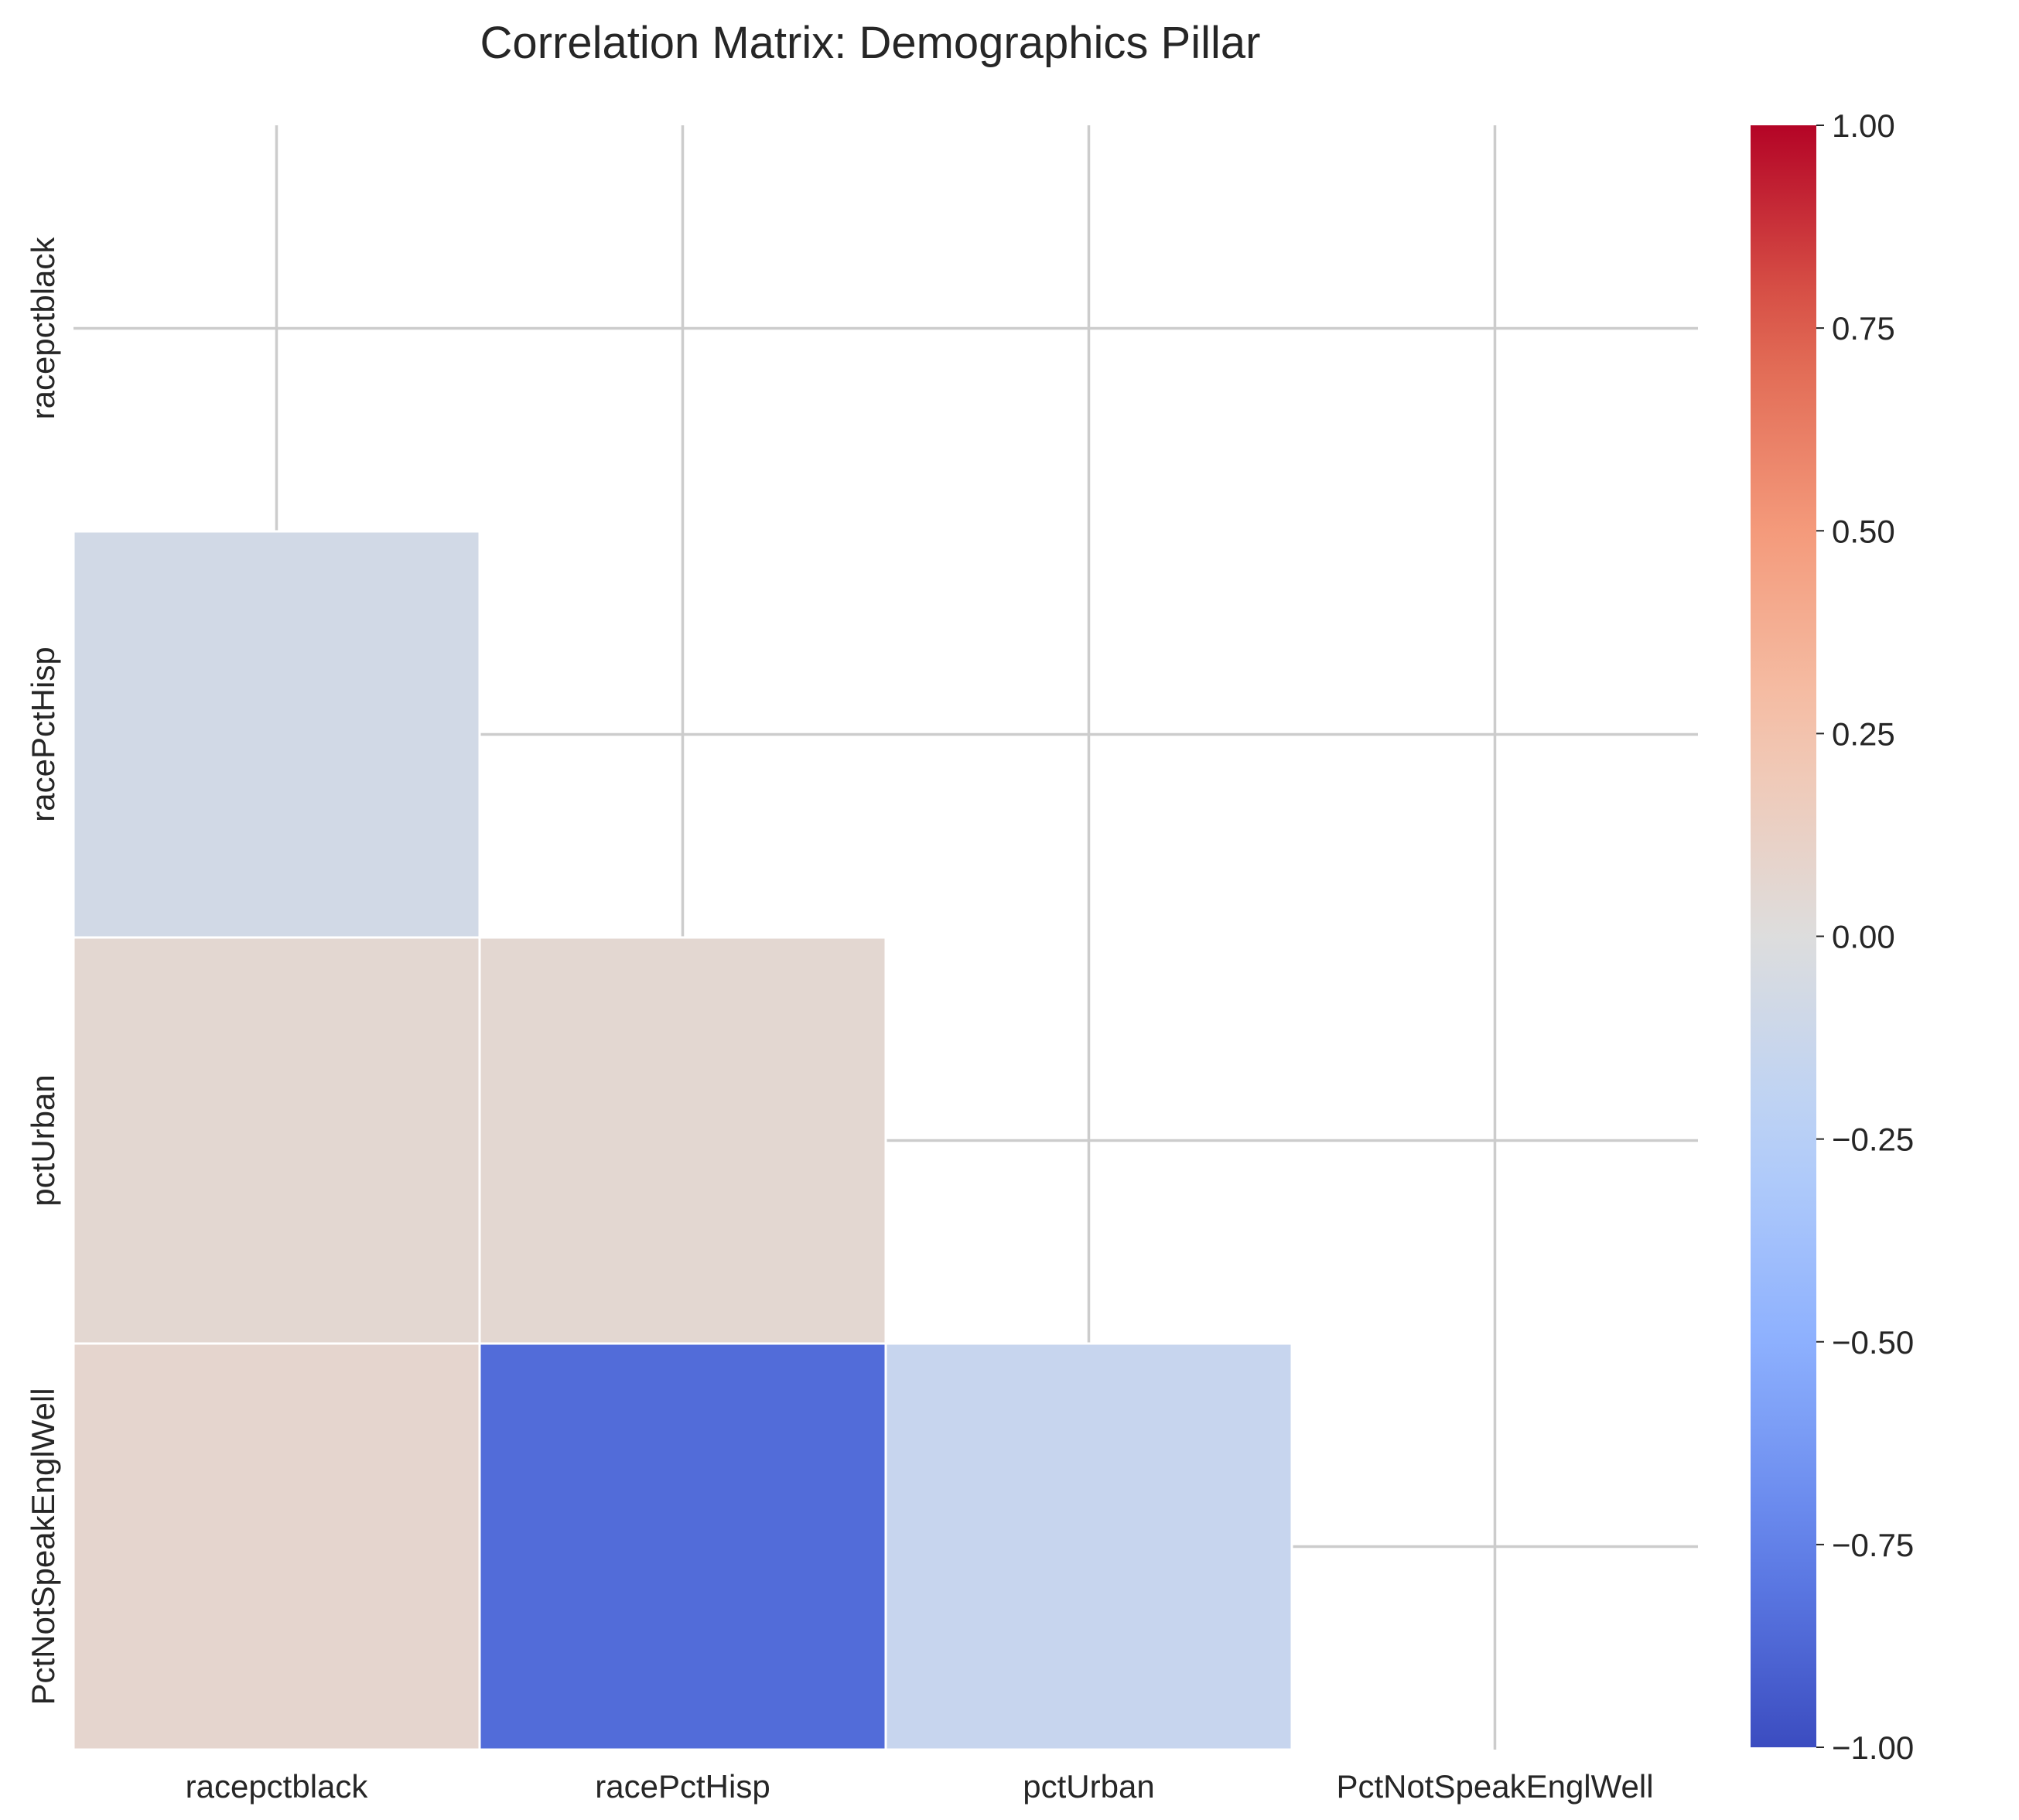  Describe the element at coordinates (1494, 1786) in the screenshot. I see `x-tick-label: PctNotSpeakEnglWell` at that location.